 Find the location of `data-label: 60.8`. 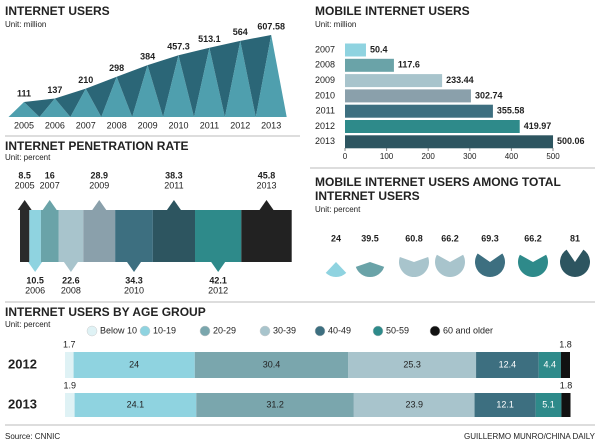

data-label: 60.8 is located at coordinates (414, 238).